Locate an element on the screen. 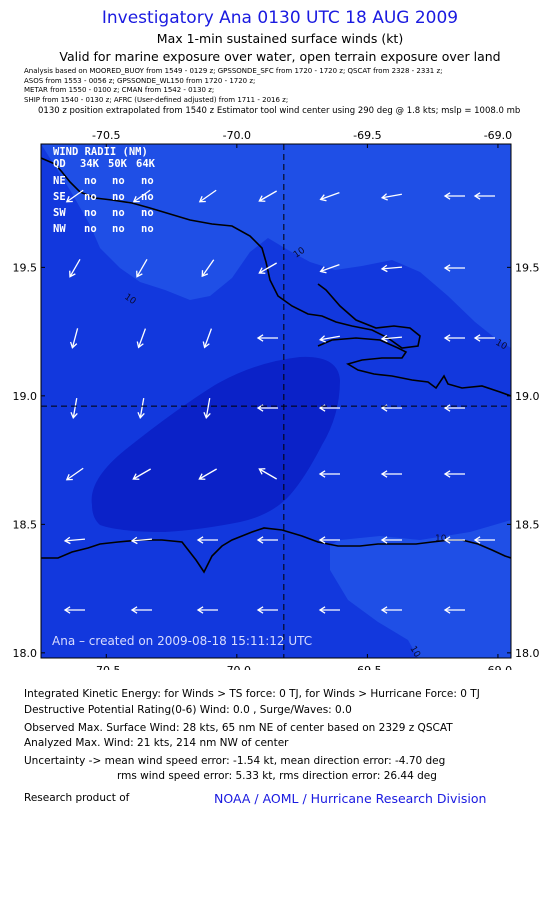 This screenshot has height=915, width=560. wind-radii-col-64k: 64K is located at coordinates (146, 164).